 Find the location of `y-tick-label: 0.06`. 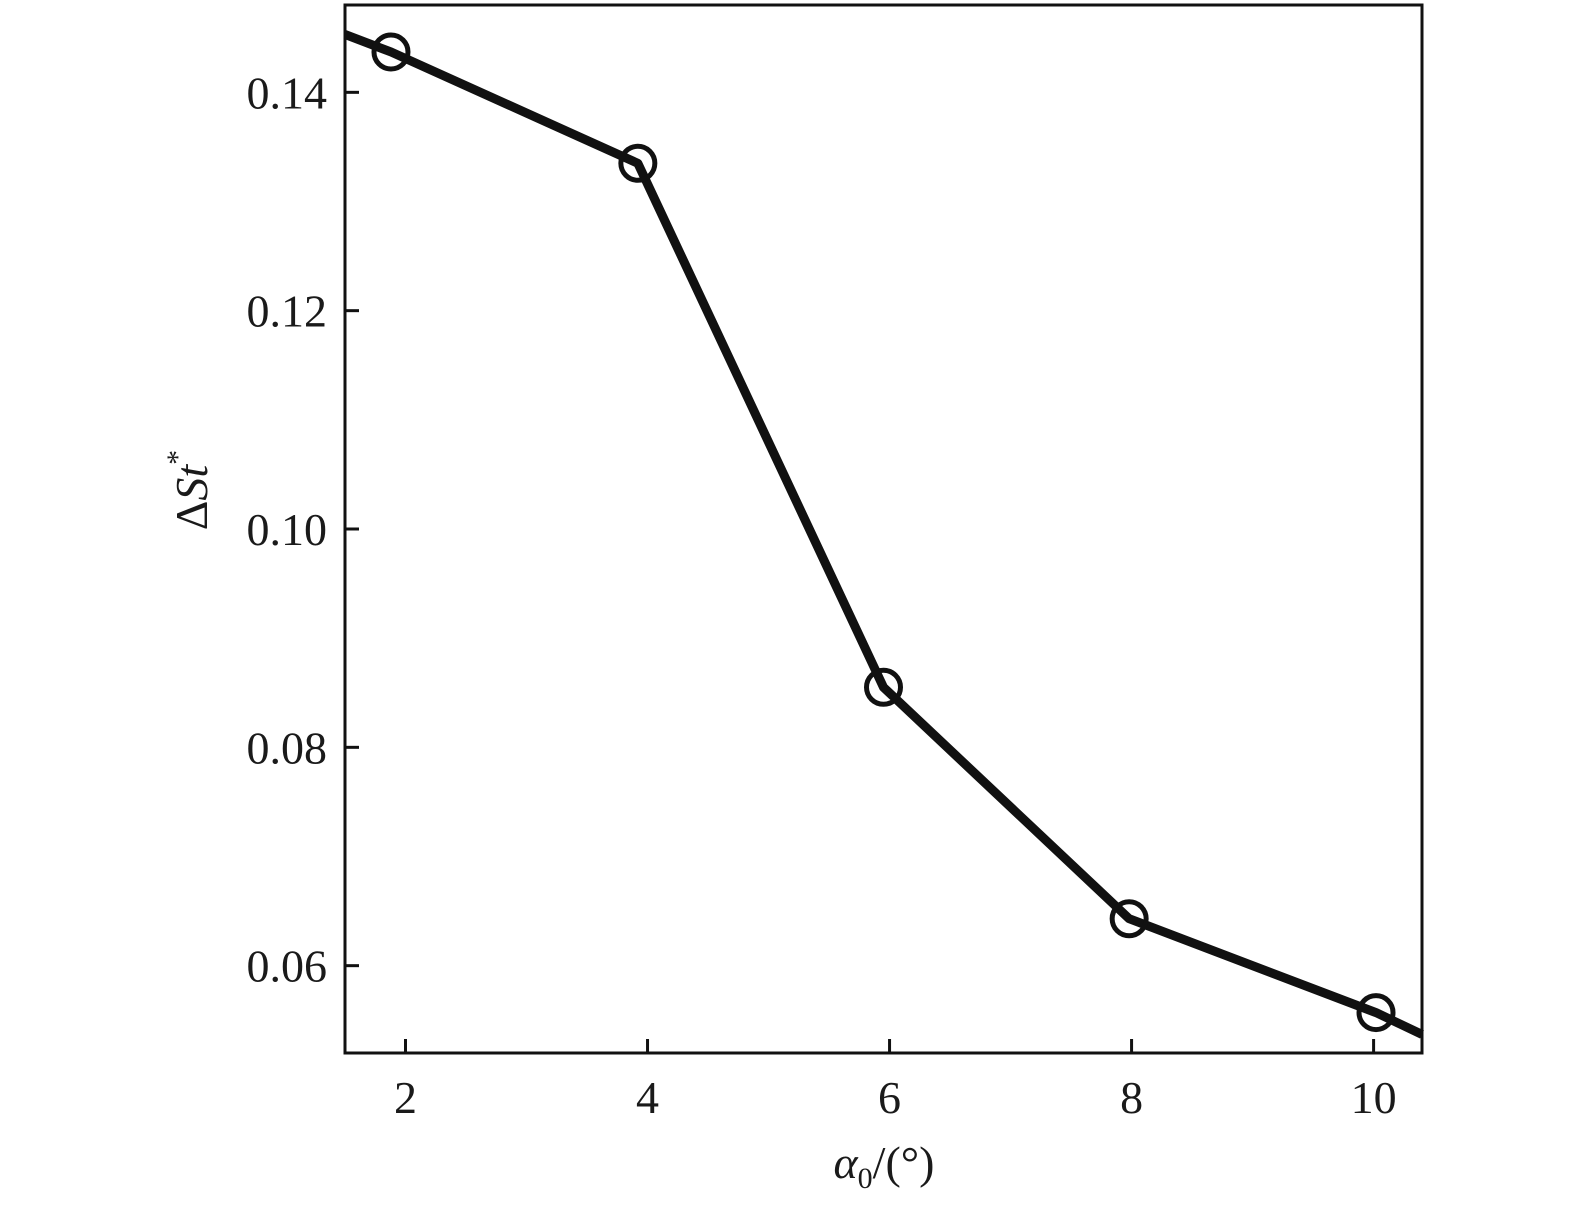

y-tick-label: 0.06 is located at coordinates (287, 966).